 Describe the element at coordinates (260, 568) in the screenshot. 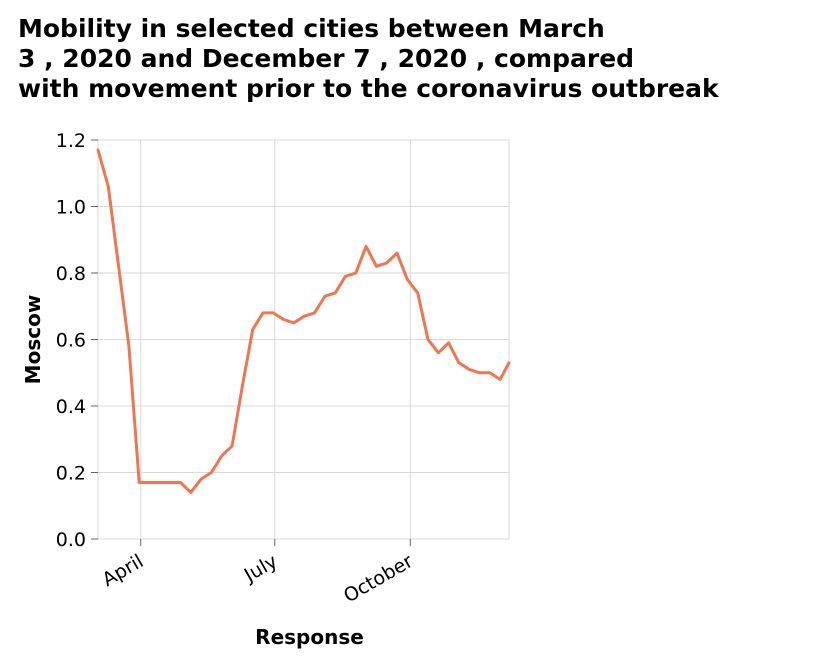

I see `x-tick-label: July` at that location.